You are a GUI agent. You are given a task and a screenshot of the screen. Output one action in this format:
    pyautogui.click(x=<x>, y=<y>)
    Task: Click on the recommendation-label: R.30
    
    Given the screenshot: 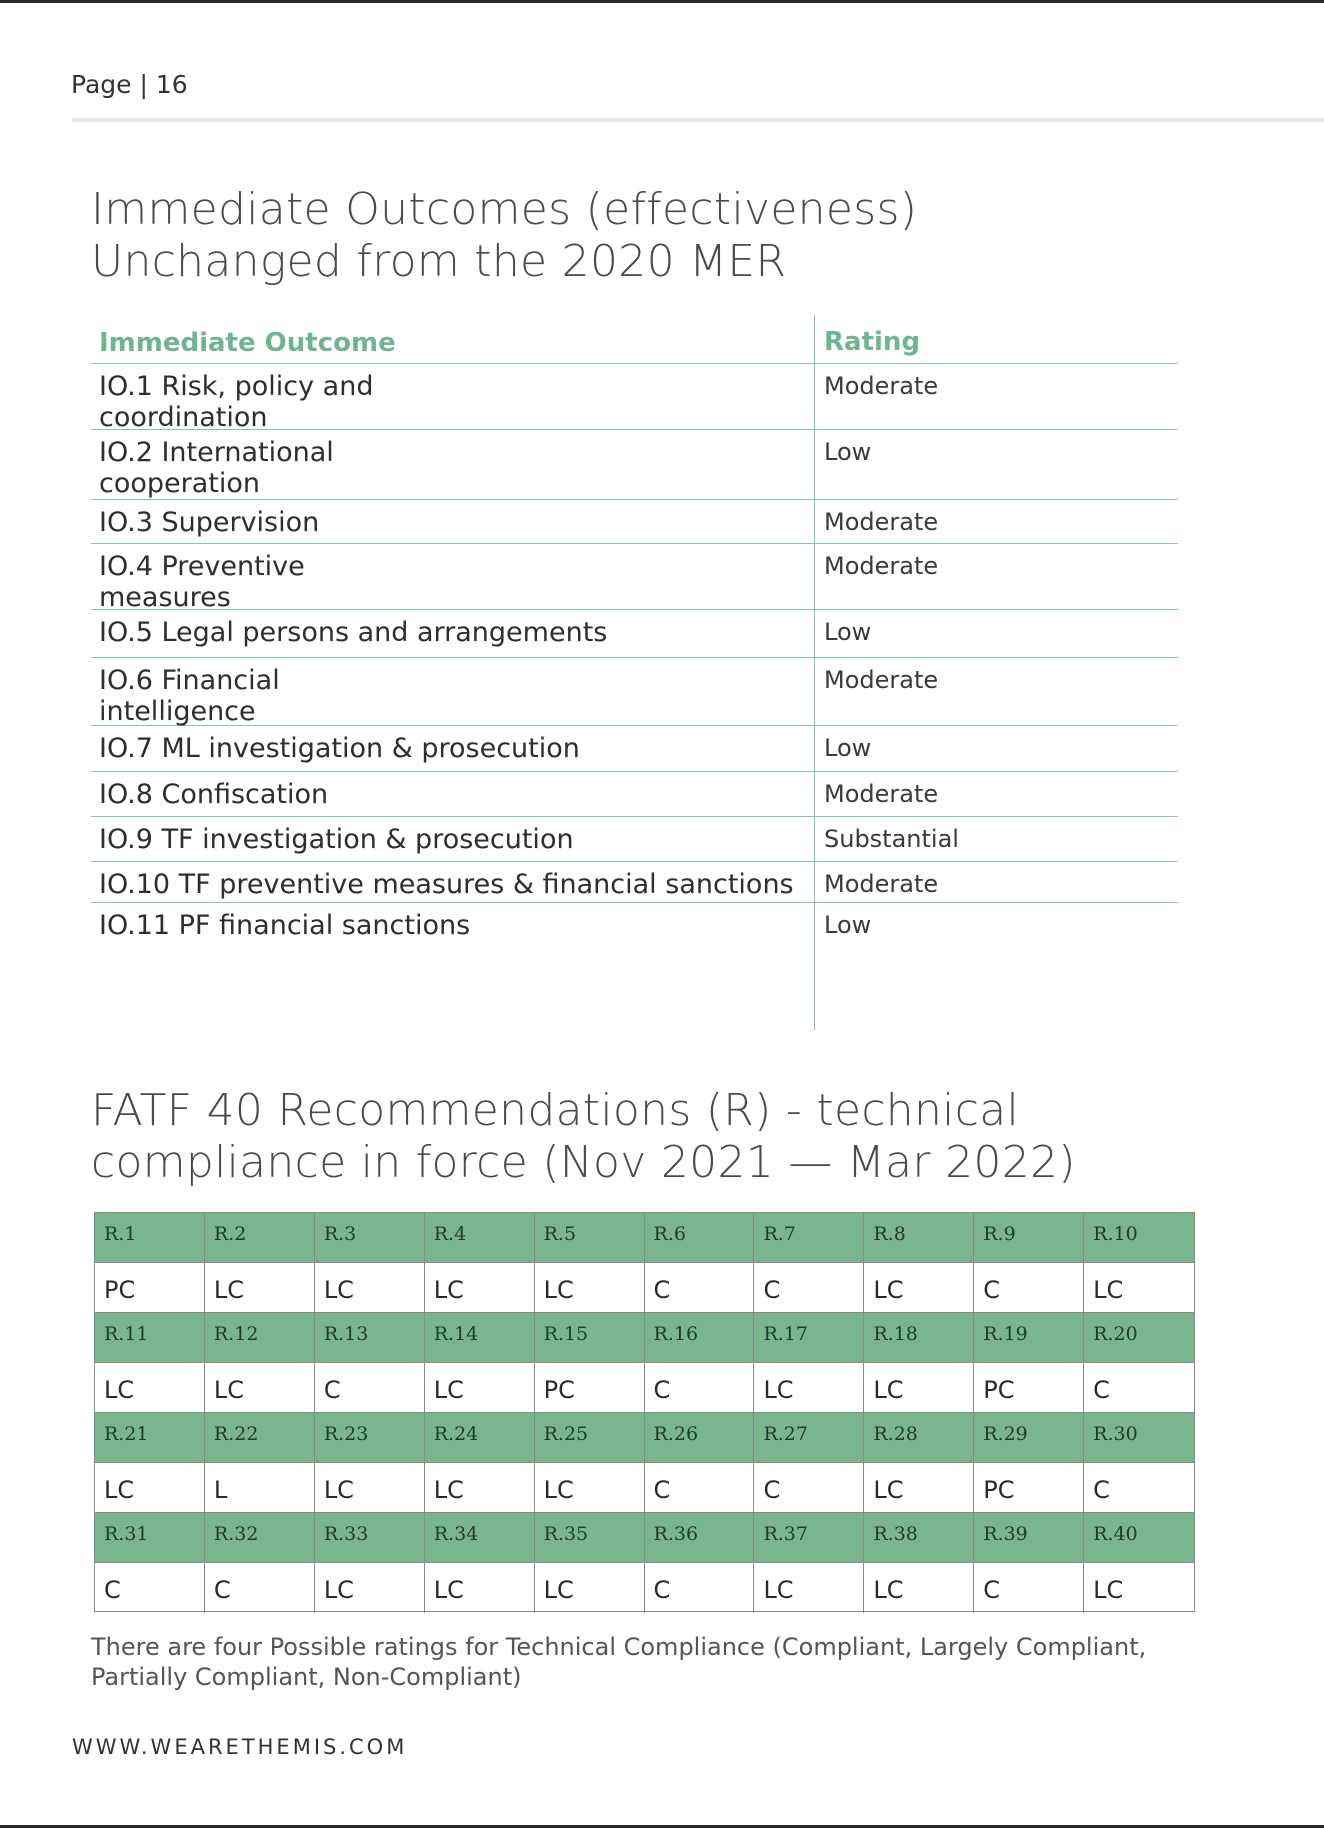 What is the action you would take?
    pyautogui.click(x=1139, y=1438)
    